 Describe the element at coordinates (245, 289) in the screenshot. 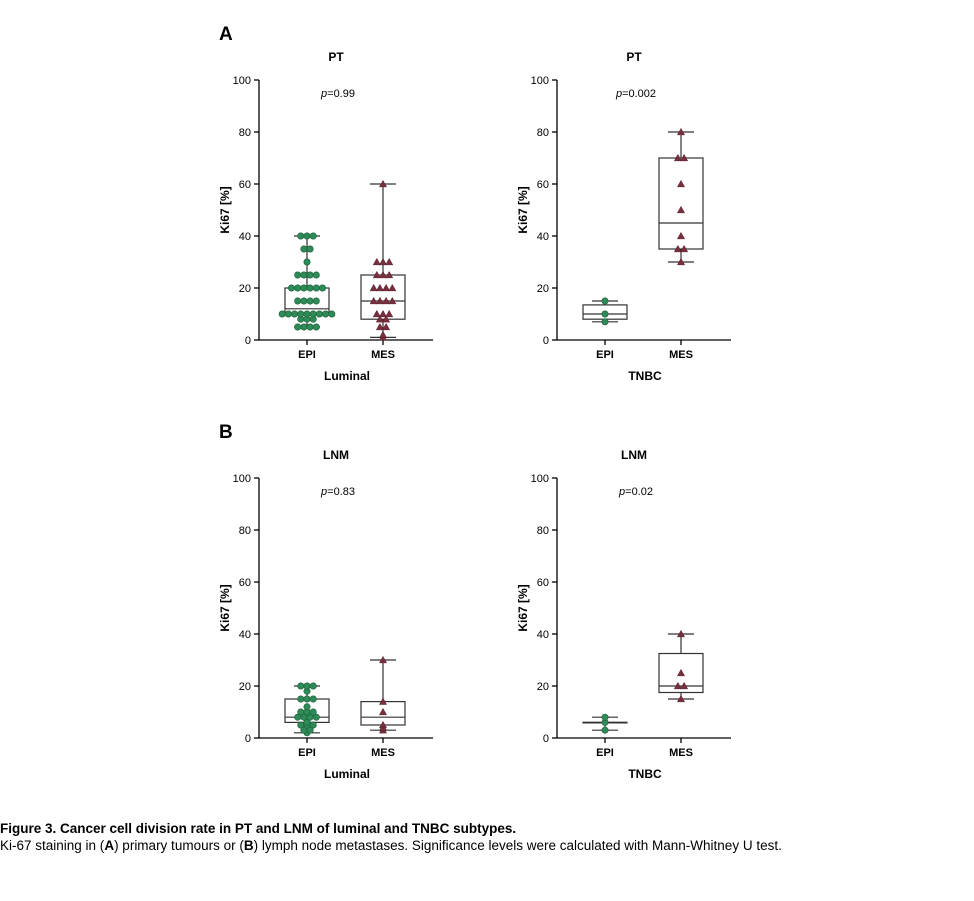

I see `y-tick-label: 20` at that location.